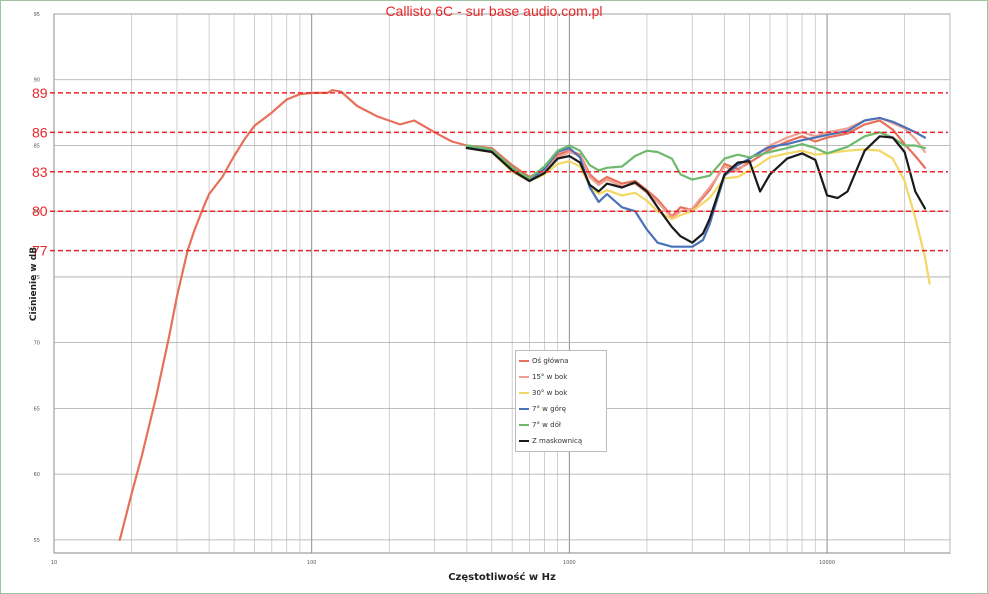 The image size is (988, 594). I want to click on legend-item: 7° w górę, so click(561, 409).